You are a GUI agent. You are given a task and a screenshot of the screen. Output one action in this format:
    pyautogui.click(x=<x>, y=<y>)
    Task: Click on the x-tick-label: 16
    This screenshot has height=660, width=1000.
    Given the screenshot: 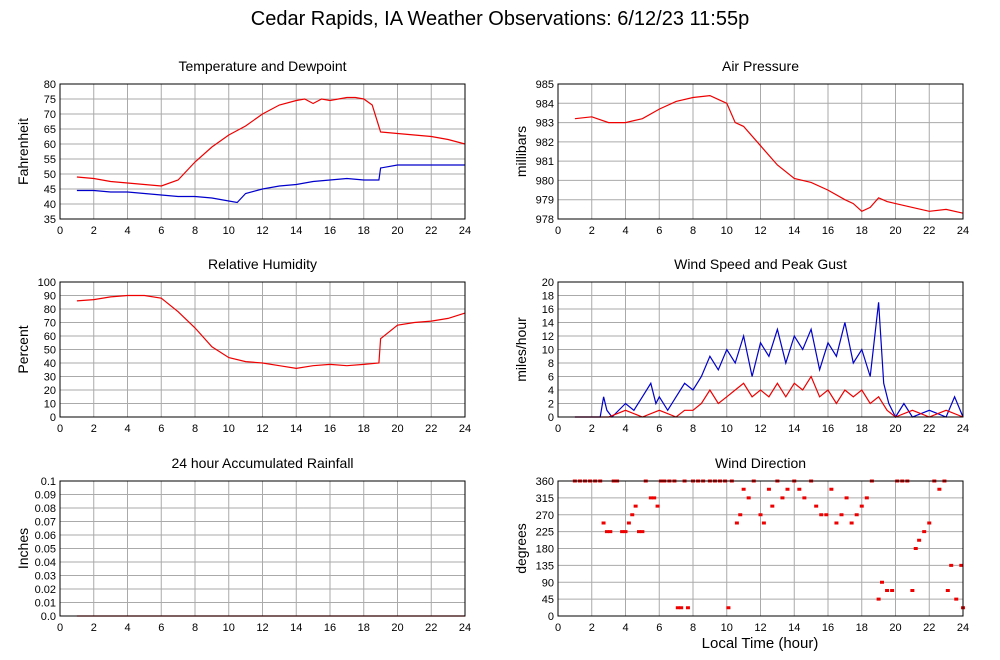 What is the action you would take?
    pyautogui.click(x=330, y=628)
    